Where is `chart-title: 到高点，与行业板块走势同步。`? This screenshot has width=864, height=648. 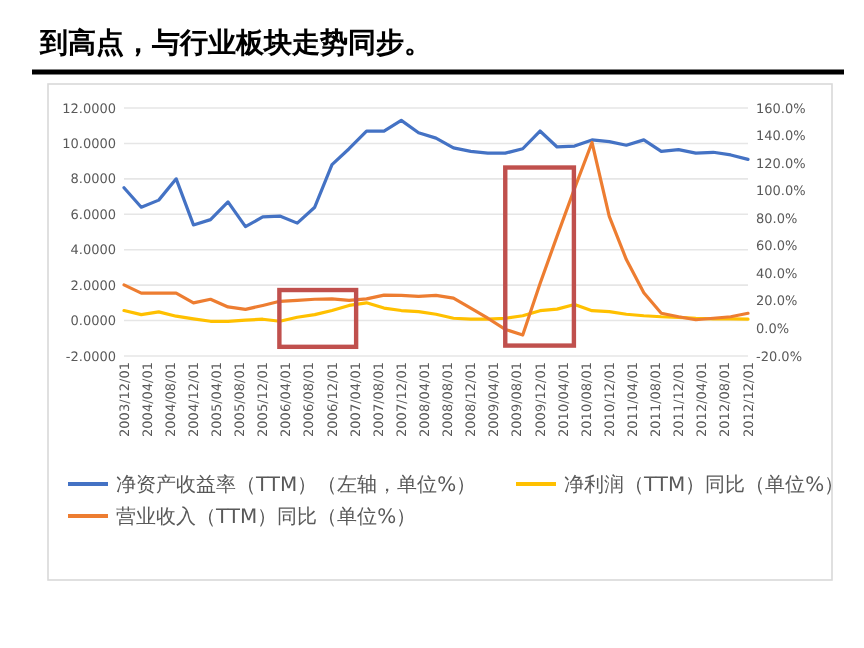
chart-title: 到高点，与行业板块走势同步。 is located at coordinates (235, 43).